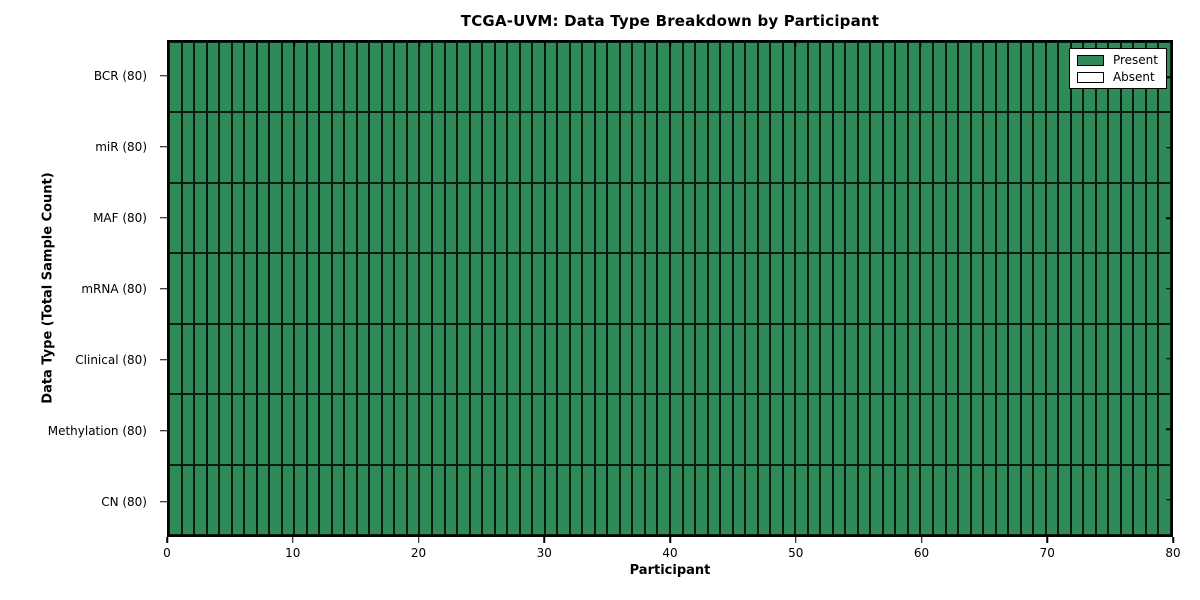 Image resolution: width=1200 pixels, height=600 pixels. What do you see at coordinates (1117, 60) in the screenshot?
I see `legend-entry-present: Present` at bounding box center [1117, 60].